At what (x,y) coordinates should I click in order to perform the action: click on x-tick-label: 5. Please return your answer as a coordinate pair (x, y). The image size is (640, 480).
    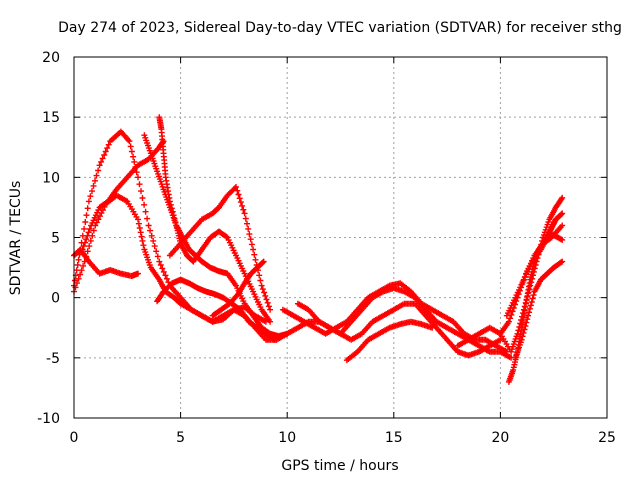
    Looking at the image, I should click on (180, 438).